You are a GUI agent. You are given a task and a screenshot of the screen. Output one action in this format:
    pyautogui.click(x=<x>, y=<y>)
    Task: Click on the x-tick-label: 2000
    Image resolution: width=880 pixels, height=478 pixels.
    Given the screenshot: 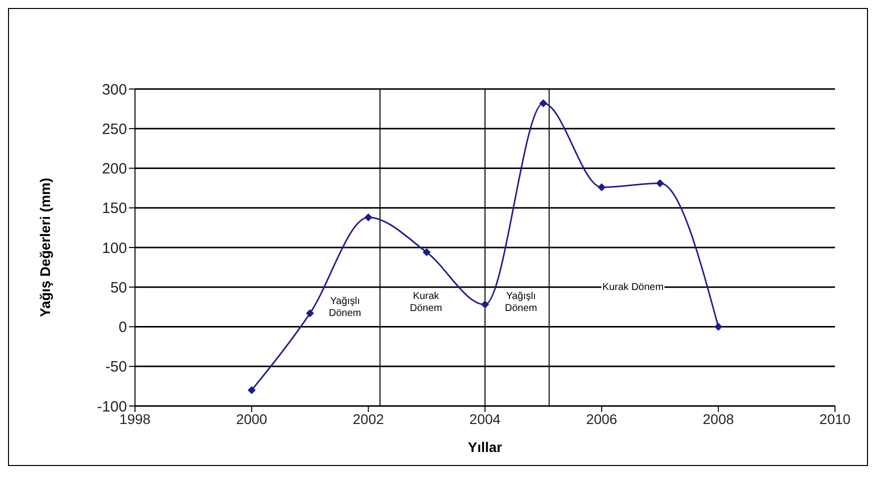 What is the action you would take?
    pyautogui.click(x=252, y=418)
    